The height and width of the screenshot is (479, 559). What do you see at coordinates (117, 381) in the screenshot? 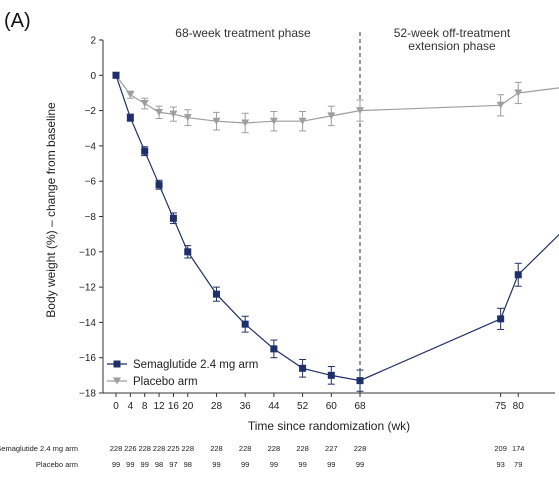
I see `legend-placebo-marker` at bounding box center [117, 381].